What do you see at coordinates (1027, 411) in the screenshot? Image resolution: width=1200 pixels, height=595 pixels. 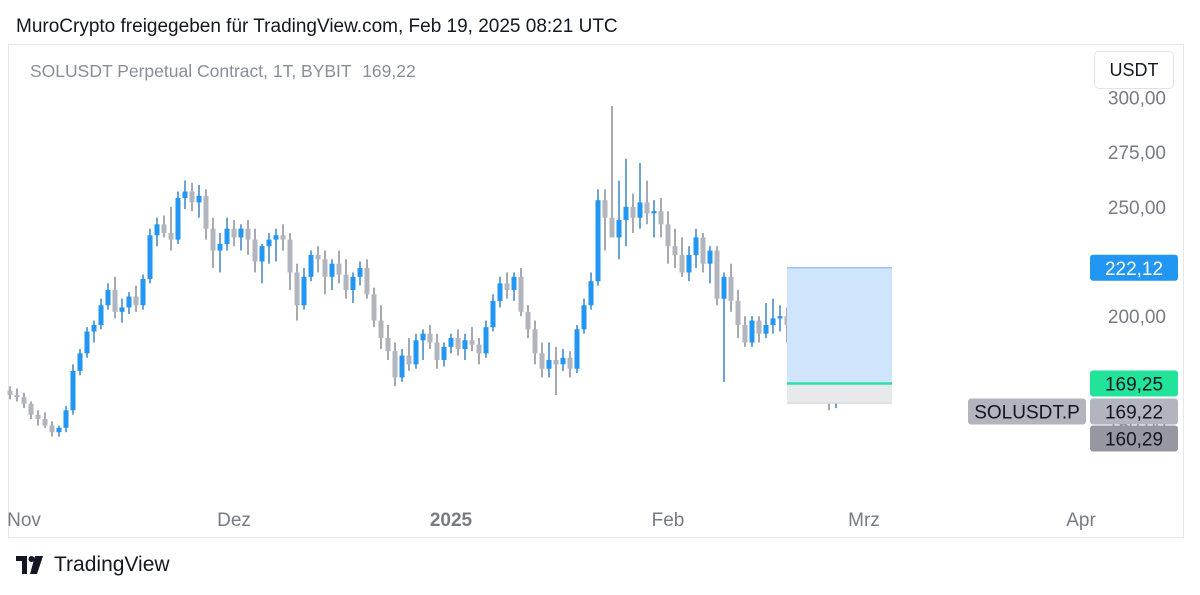 I see `symbol-tag-box` at bounding box center [1027, 411].